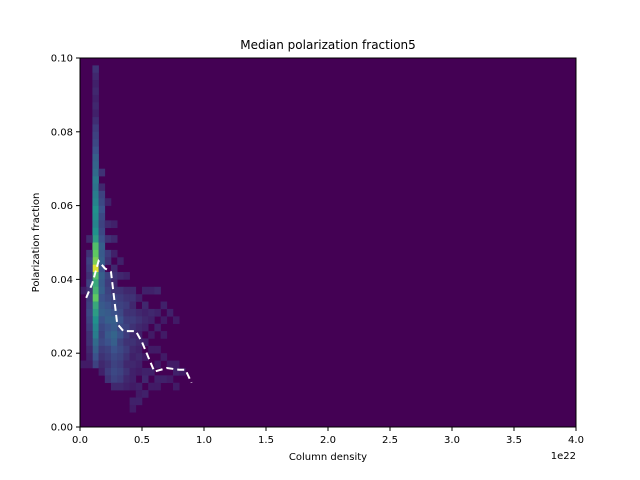 This screenshot has height=480, width=640. What do you see at coordinates (576, 440) in the screenshot?
I see `x-tick-label: 4.0` at bounding box center [576, 440].